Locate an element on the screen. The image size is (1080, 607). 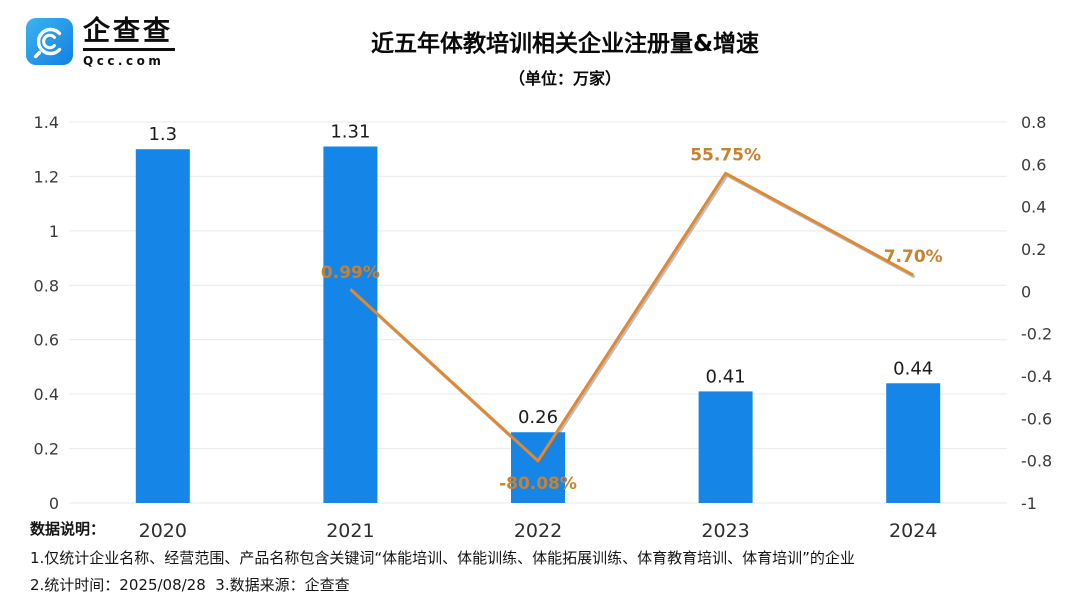
qcc-logo-icon is located at coordinates (49, 41).